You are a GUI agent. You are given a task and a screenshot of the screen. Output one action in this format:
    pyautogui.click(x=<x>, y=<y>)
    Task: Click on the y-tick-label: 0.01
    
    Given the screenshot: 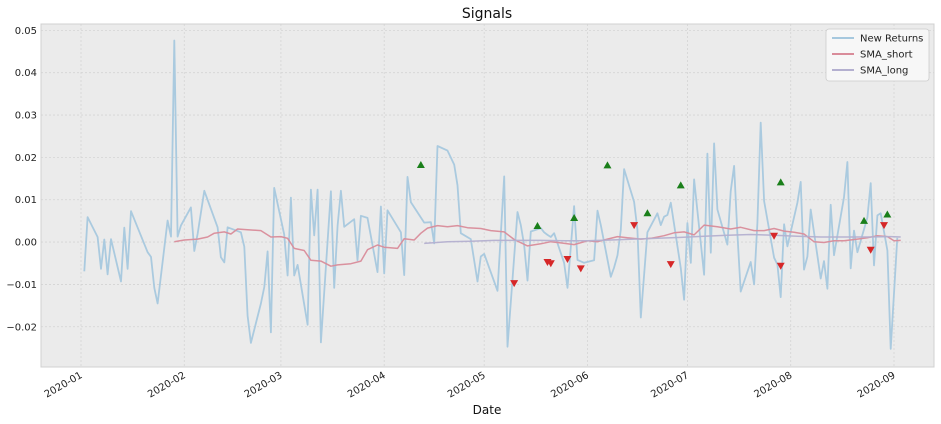 What is the action you would take?
    pyautogui.click(x=26, y=200)
    